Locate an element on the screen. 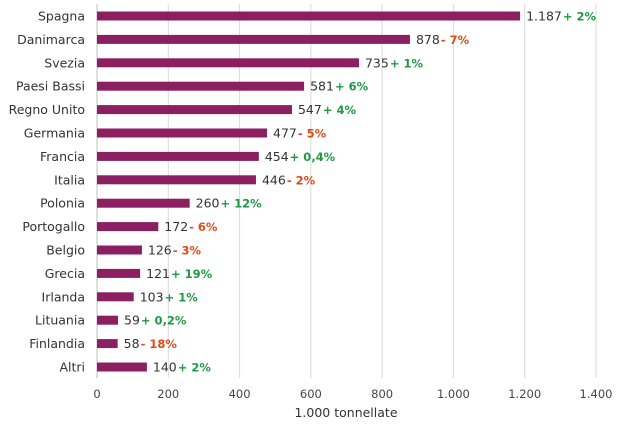 The image size is (623, 427). category-label: Polonia is located at coordinates (62, 203).